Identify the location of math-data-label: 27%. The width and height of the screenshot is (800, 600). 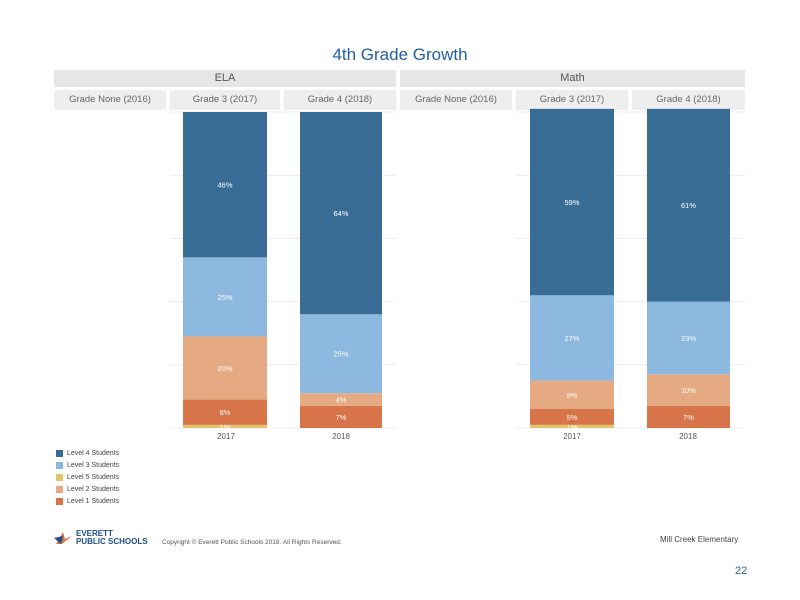
(571, 338).